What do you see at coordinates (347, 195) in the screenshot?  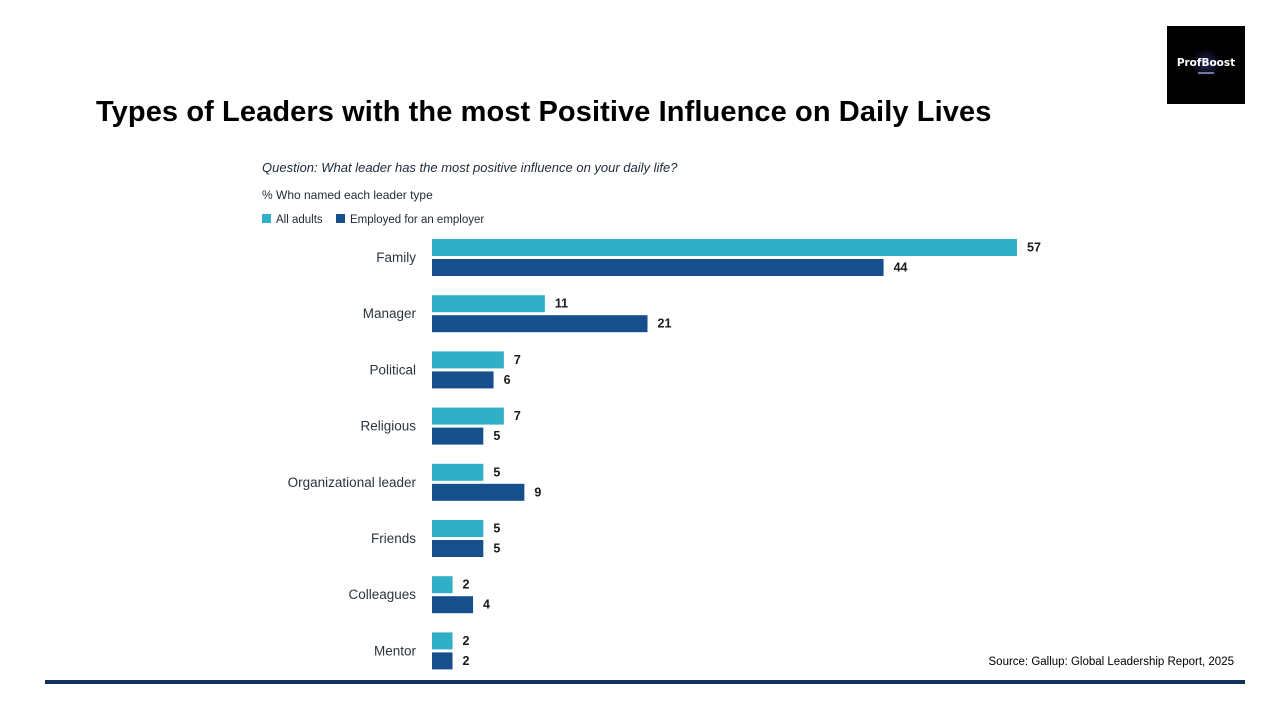 I see `chart-subtitle: % Who named each leader type` at bounding box center [347, 195].